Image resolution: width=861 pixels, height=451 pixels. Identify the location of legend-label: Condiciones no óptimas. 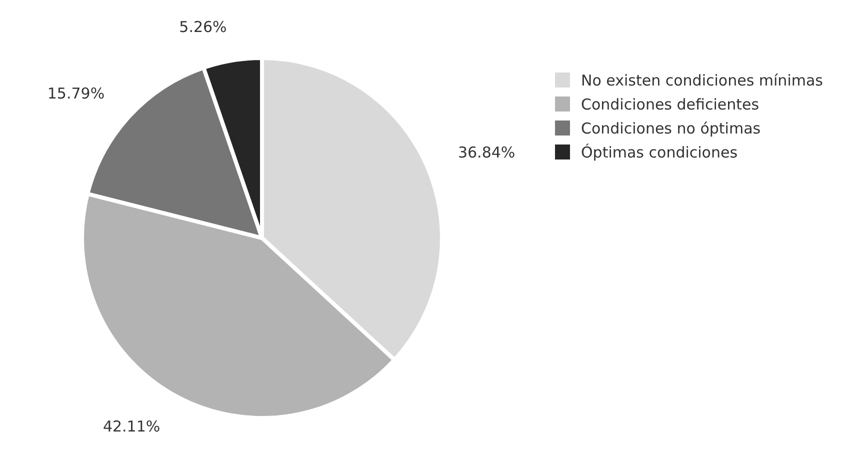
(671, 128).